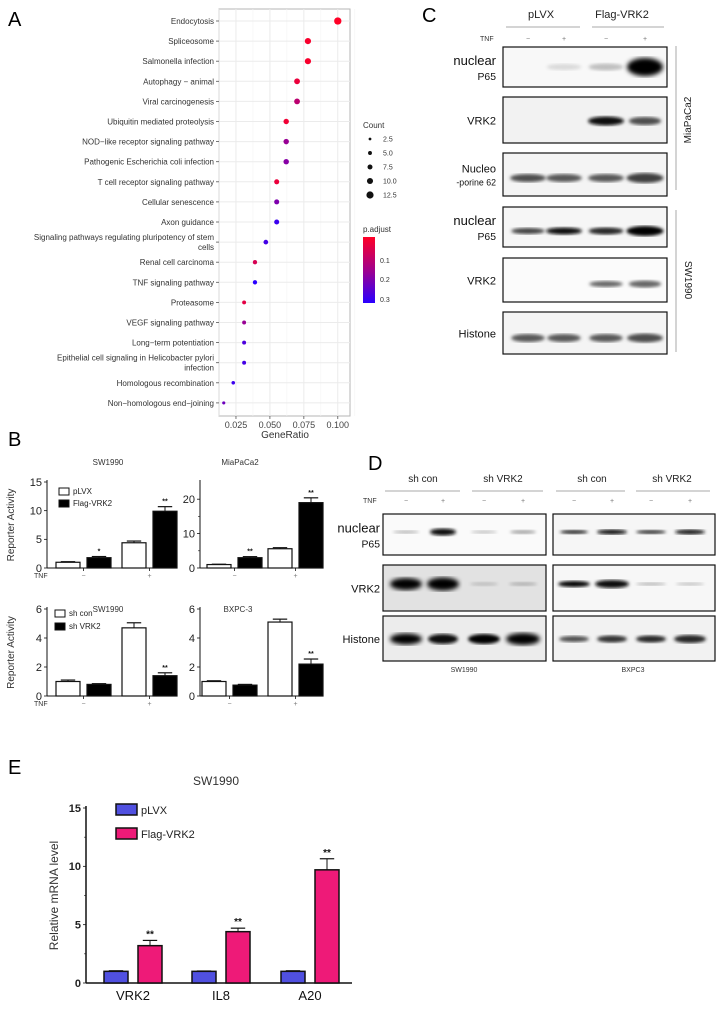 The height and width of the screenshot is (1009, 720). Describe the element at coordinates (148, 142) in the screenshot. I see `pathway-label: NOD−like receptor signaling pathway` at that location.